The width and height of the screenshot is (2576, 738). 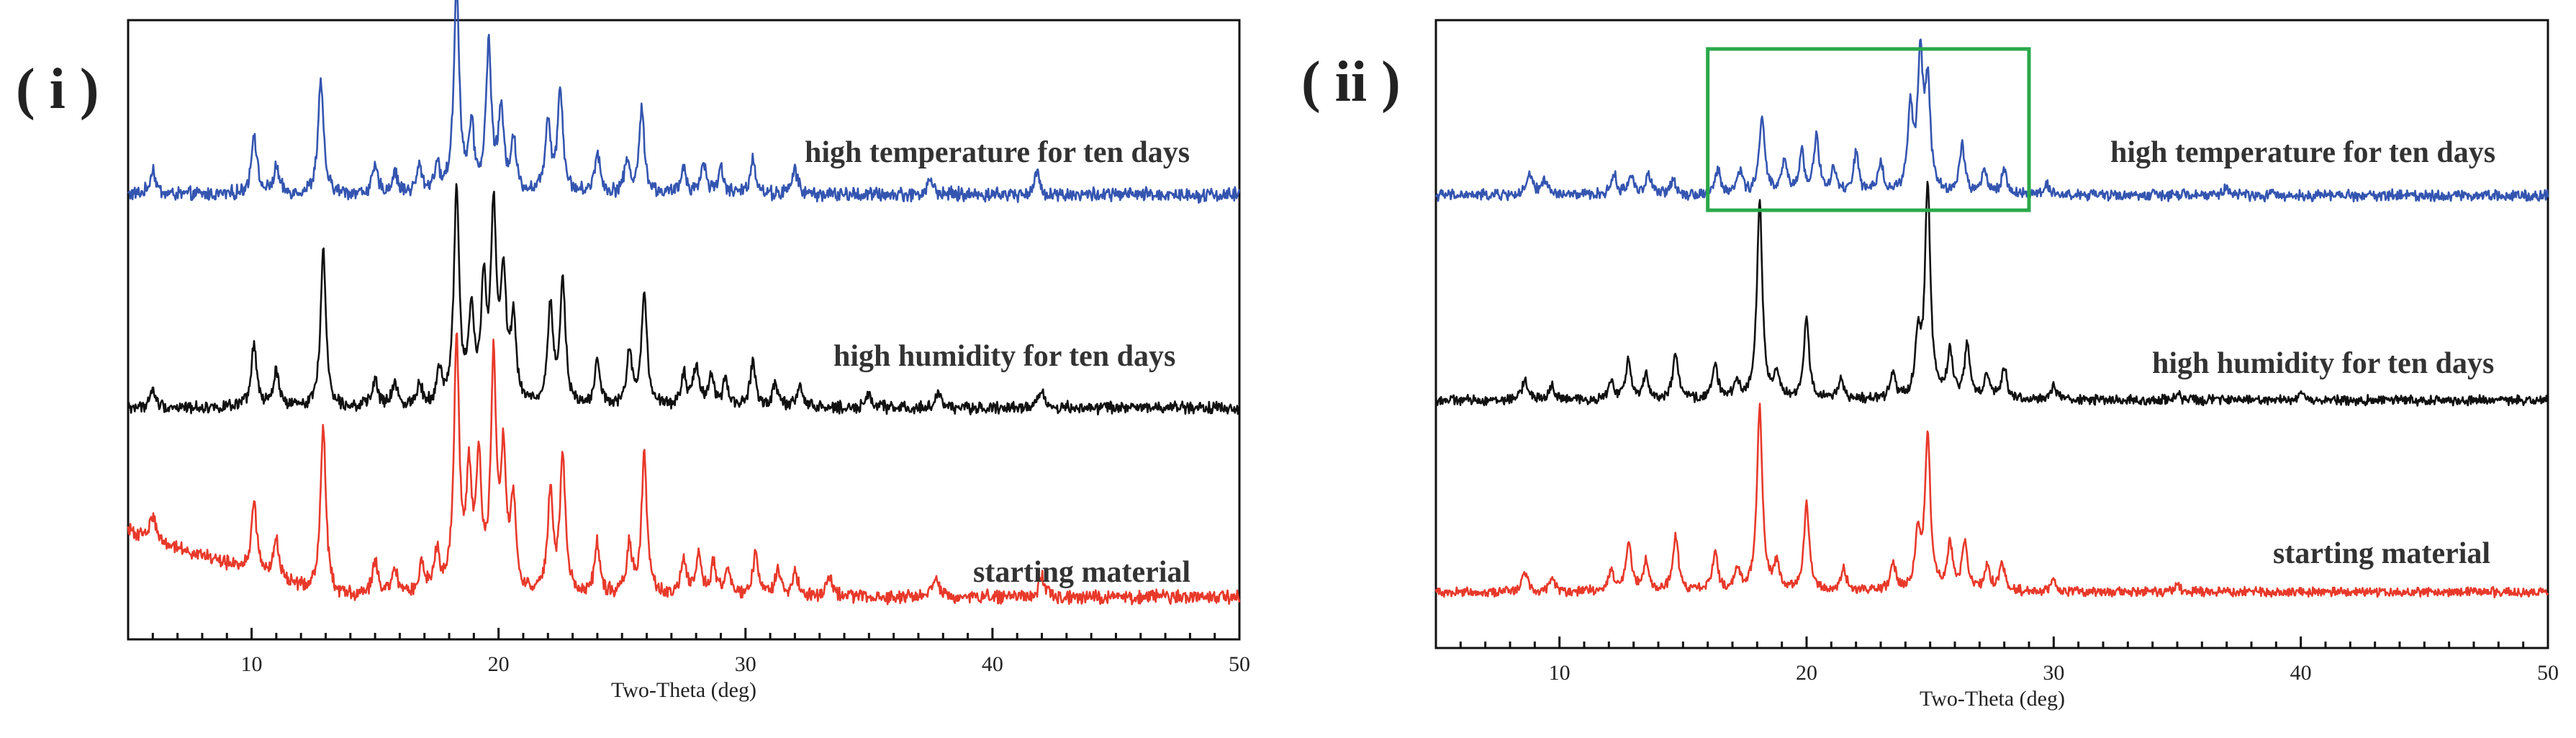 I want to click on panel-i-label: ( i ), so click(x=57, y=89).